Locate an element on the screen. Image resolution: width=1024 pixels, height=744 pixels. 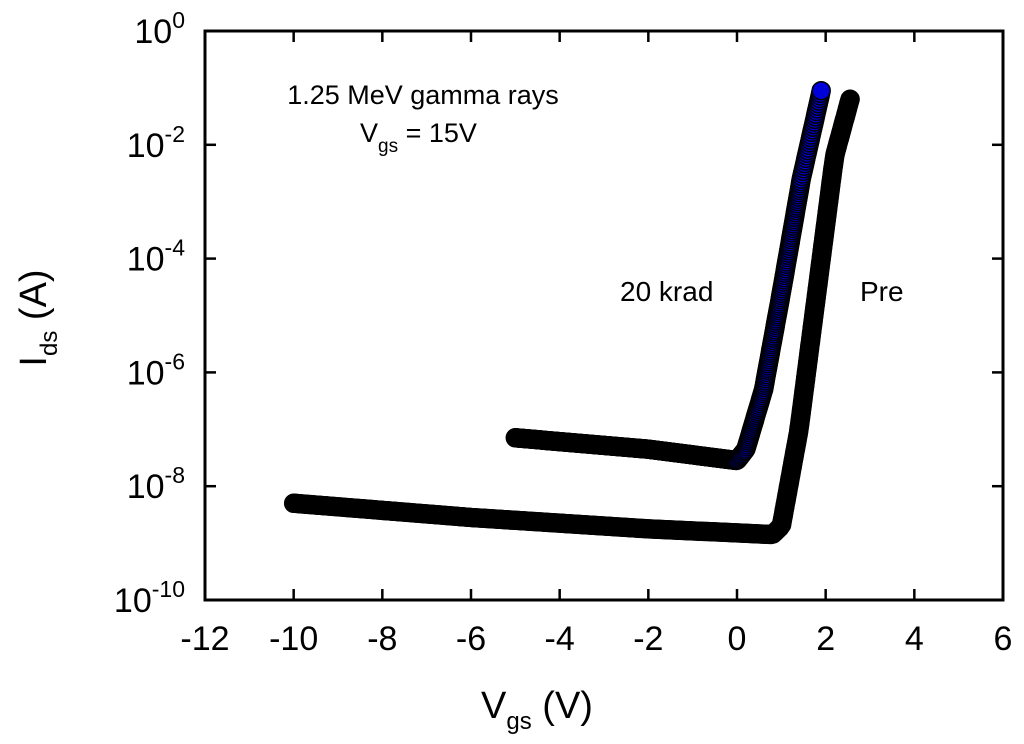
x-tick-label: -10 is located at coordinates (293, 639).